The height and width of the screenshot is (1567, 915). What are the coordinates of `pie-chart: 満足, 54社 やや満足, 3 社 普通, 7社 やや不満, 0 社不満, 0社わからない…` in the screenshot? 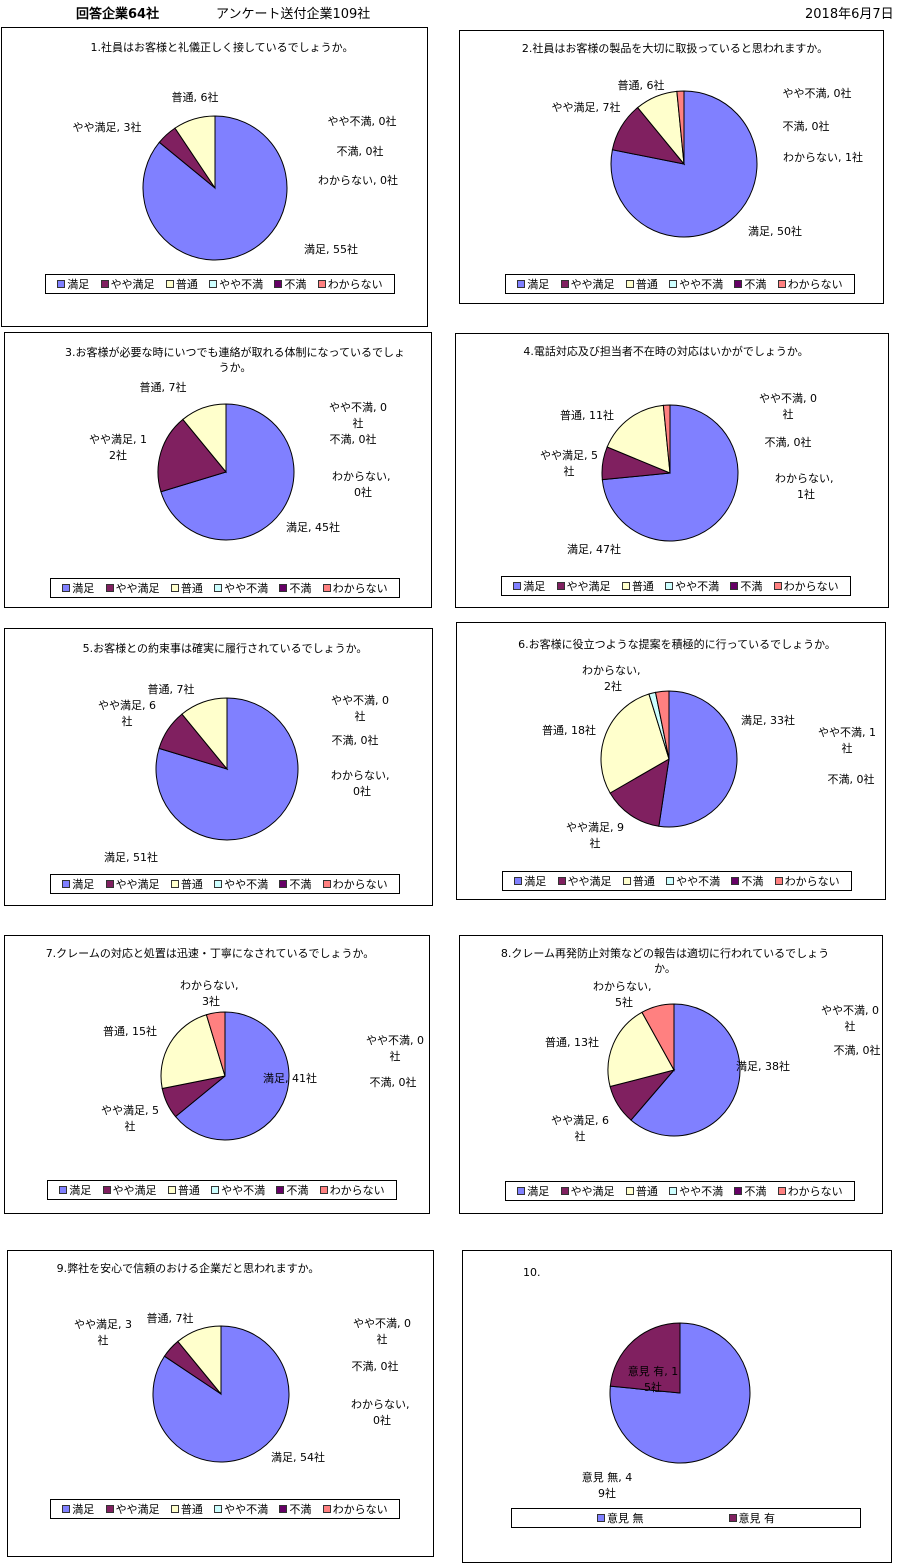 It's located at (243, 1387).